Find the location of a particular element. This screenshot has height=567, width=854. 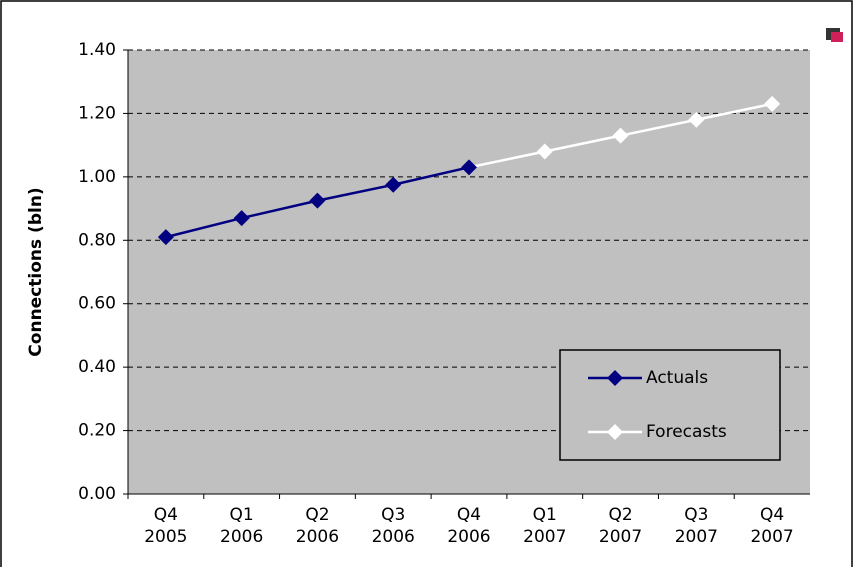

y-tick-label: 1.40 is located at coordinates (97, 50).